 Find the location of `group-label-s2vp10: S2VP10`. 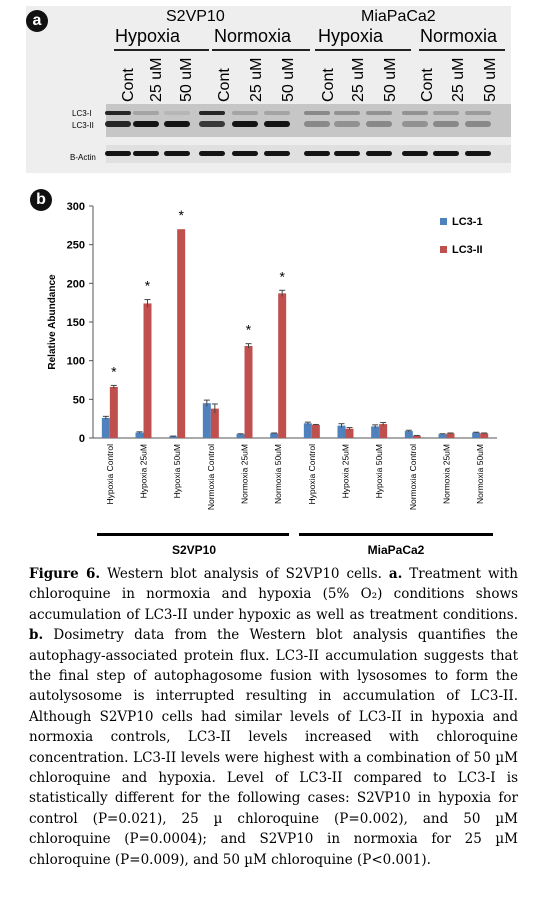

group-label-s2vp10: S2VP10 is located at coordinates (194, 550).